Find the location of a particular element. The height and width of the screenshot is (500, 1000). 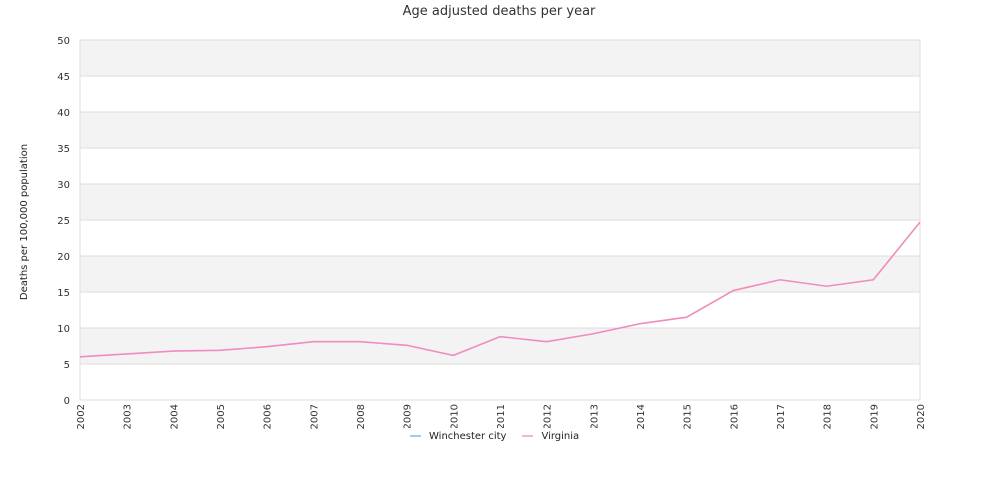

x-tick-label: 2013 is located at coordinates (594, 416).